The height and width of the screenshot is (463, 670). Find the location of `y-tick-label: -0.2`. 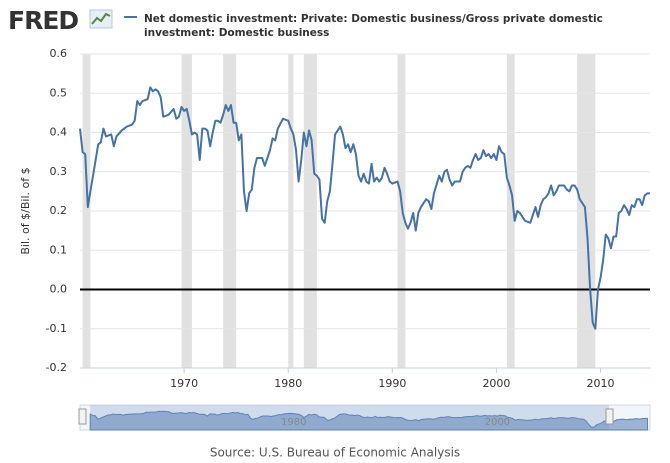

y-tick-label: -0.2 is located at coordinates (56, 367).